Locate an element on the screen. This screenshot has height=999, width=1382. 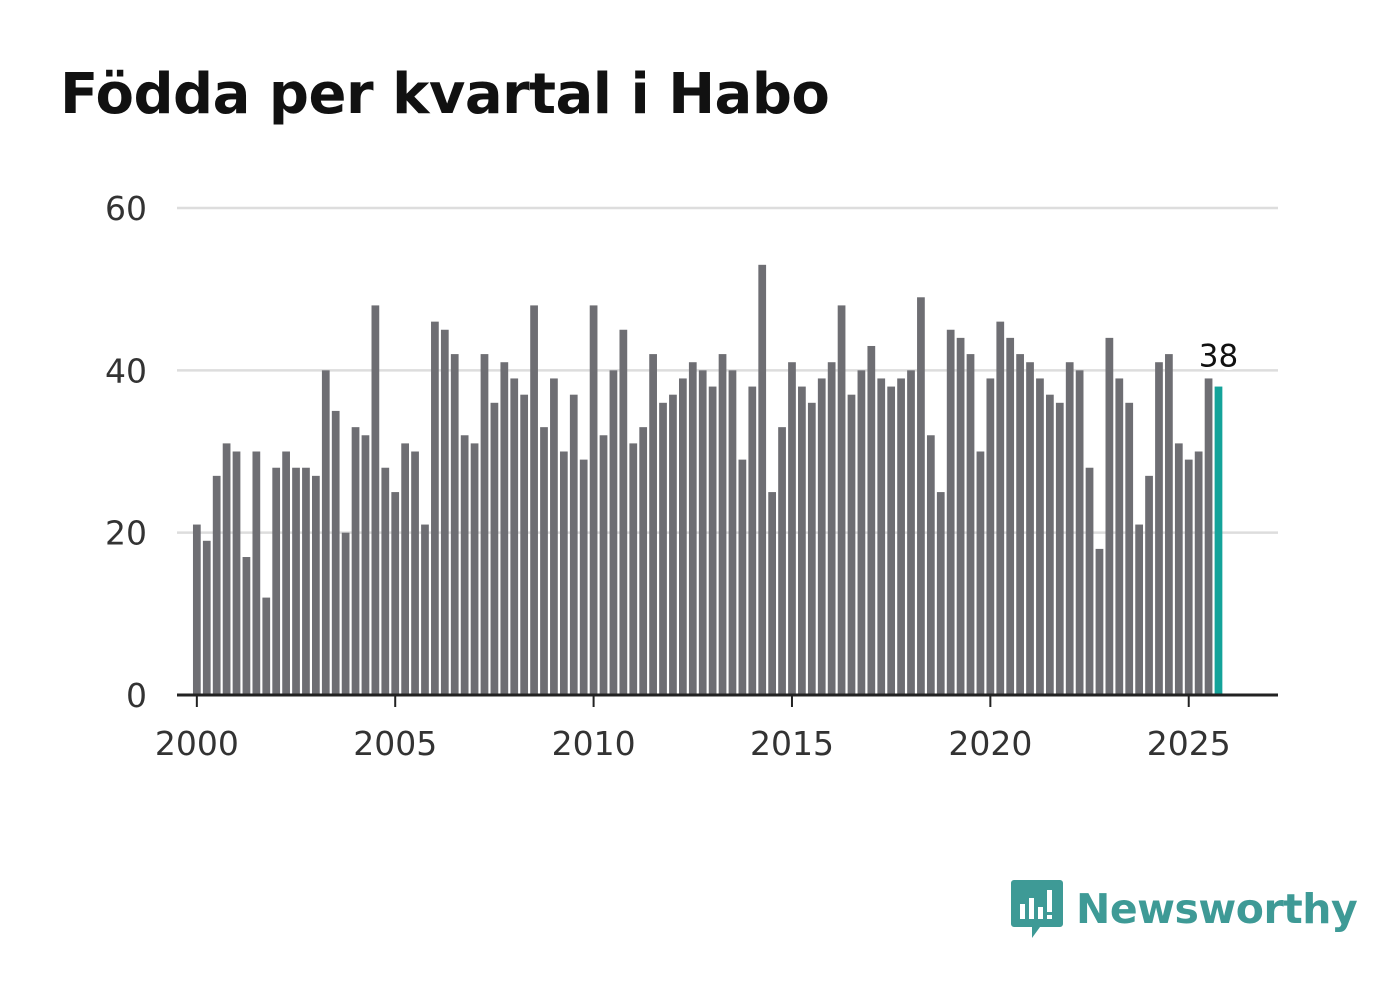
x-tick-label: 2015 is located at coordinates (792, 743).